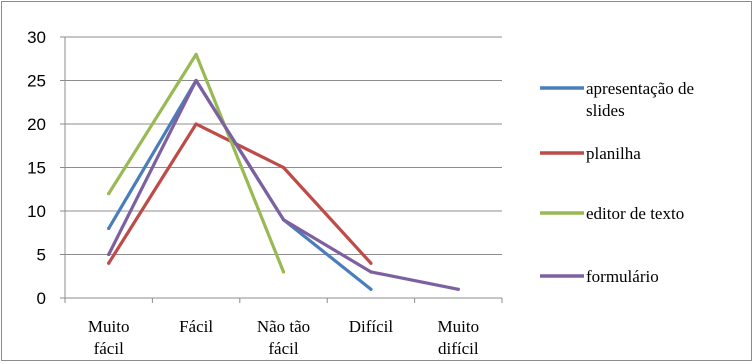 The image size is (755, 364). I want to click on legend-item-apresentacao-de-slides: apresentação de slides, so click(617, 99).